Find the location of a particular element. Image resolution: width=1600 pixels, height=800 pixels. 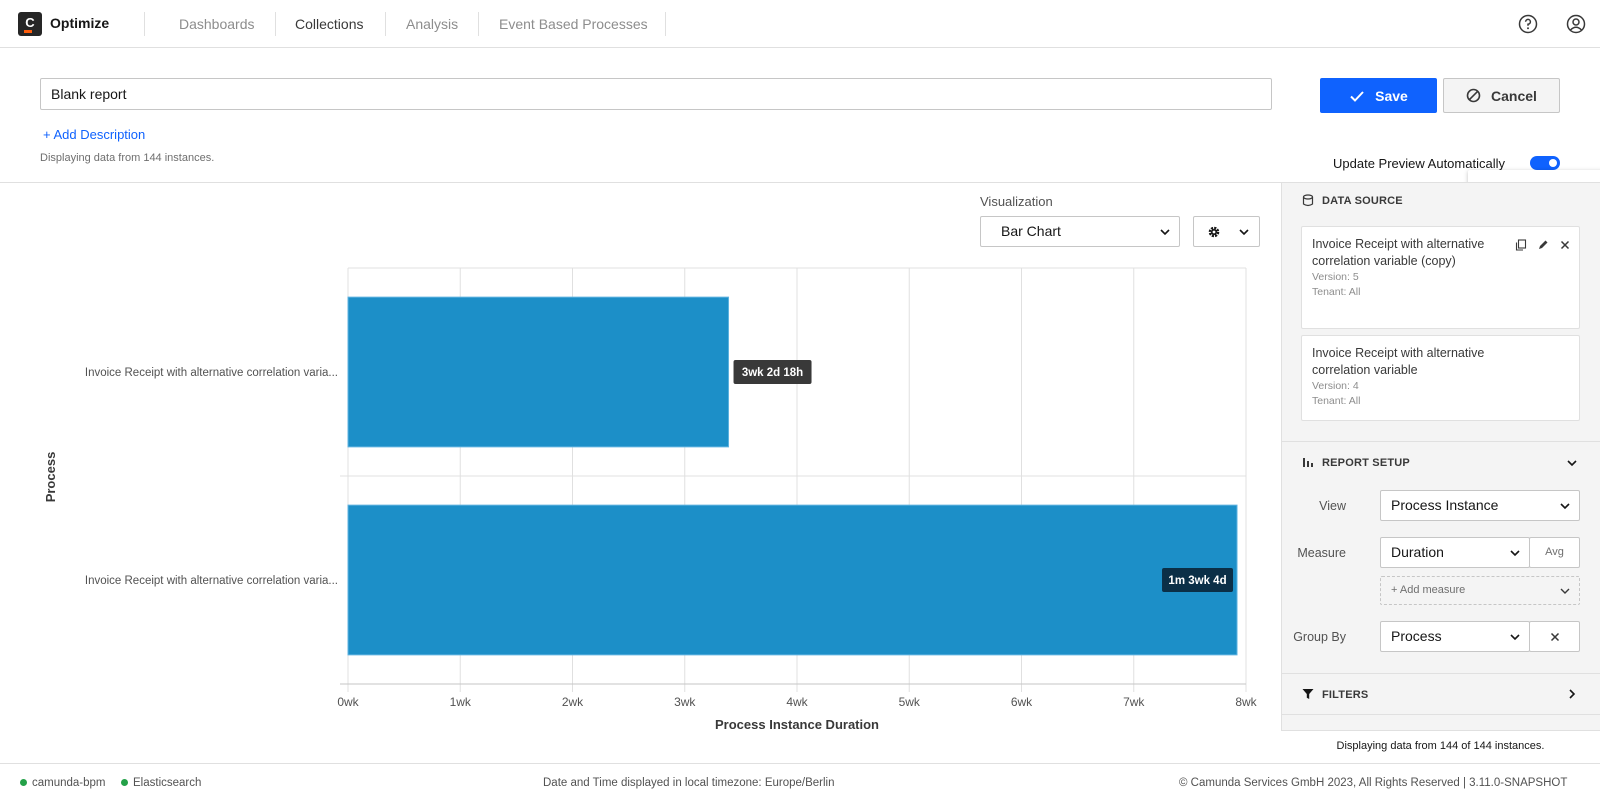

group-by-select: Process is located at coordinates (1455, 636).